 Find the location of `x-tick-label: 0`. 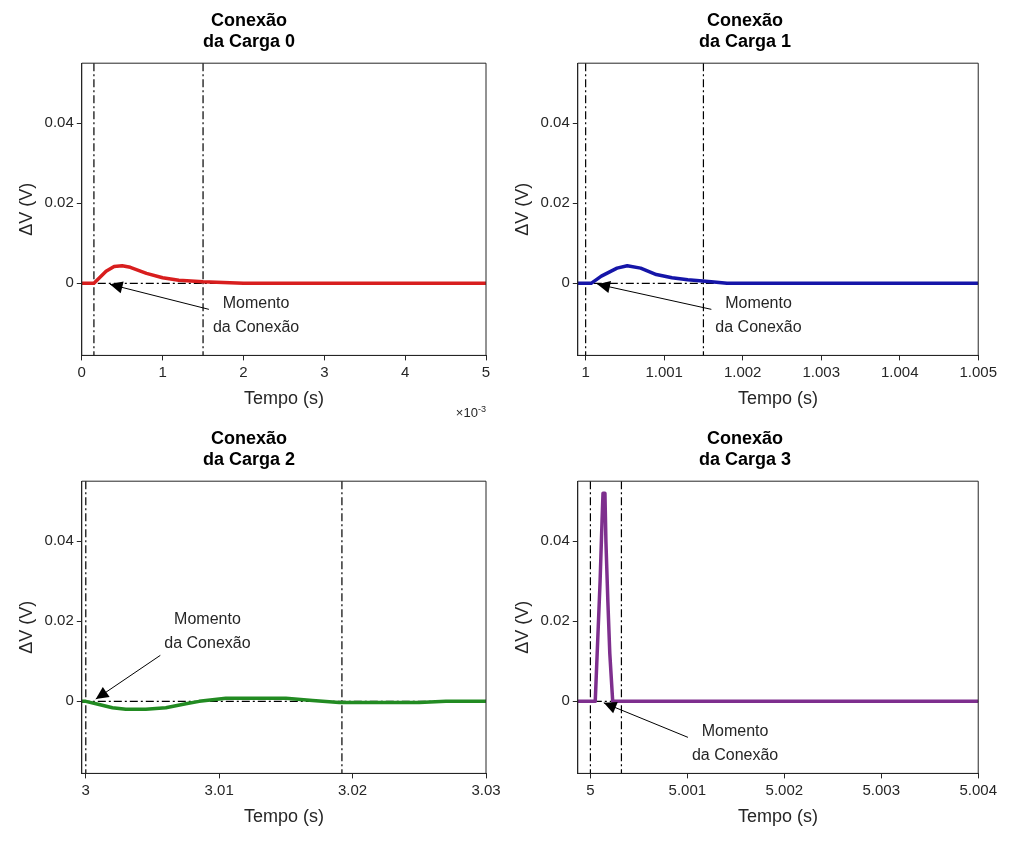

x-tick-label: 0 is located at coordinates (81, 371).